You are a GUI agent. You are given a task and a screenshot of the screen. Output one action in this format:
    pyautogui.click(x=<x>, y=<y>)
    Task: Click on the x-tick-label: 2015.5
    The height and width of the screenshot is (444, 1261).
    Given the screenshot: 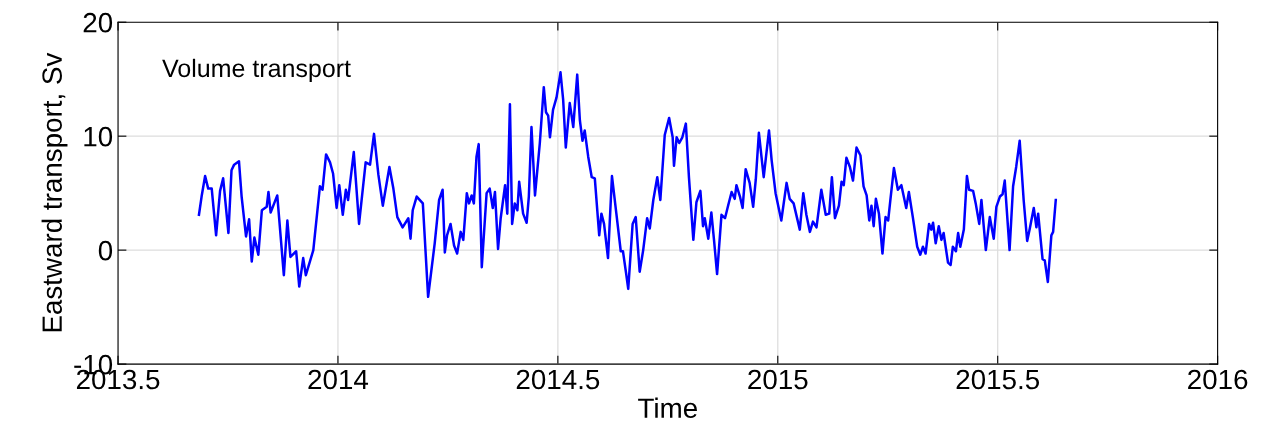 What is the action you would take?
    pyautogui.click(x=998, y=379)
    